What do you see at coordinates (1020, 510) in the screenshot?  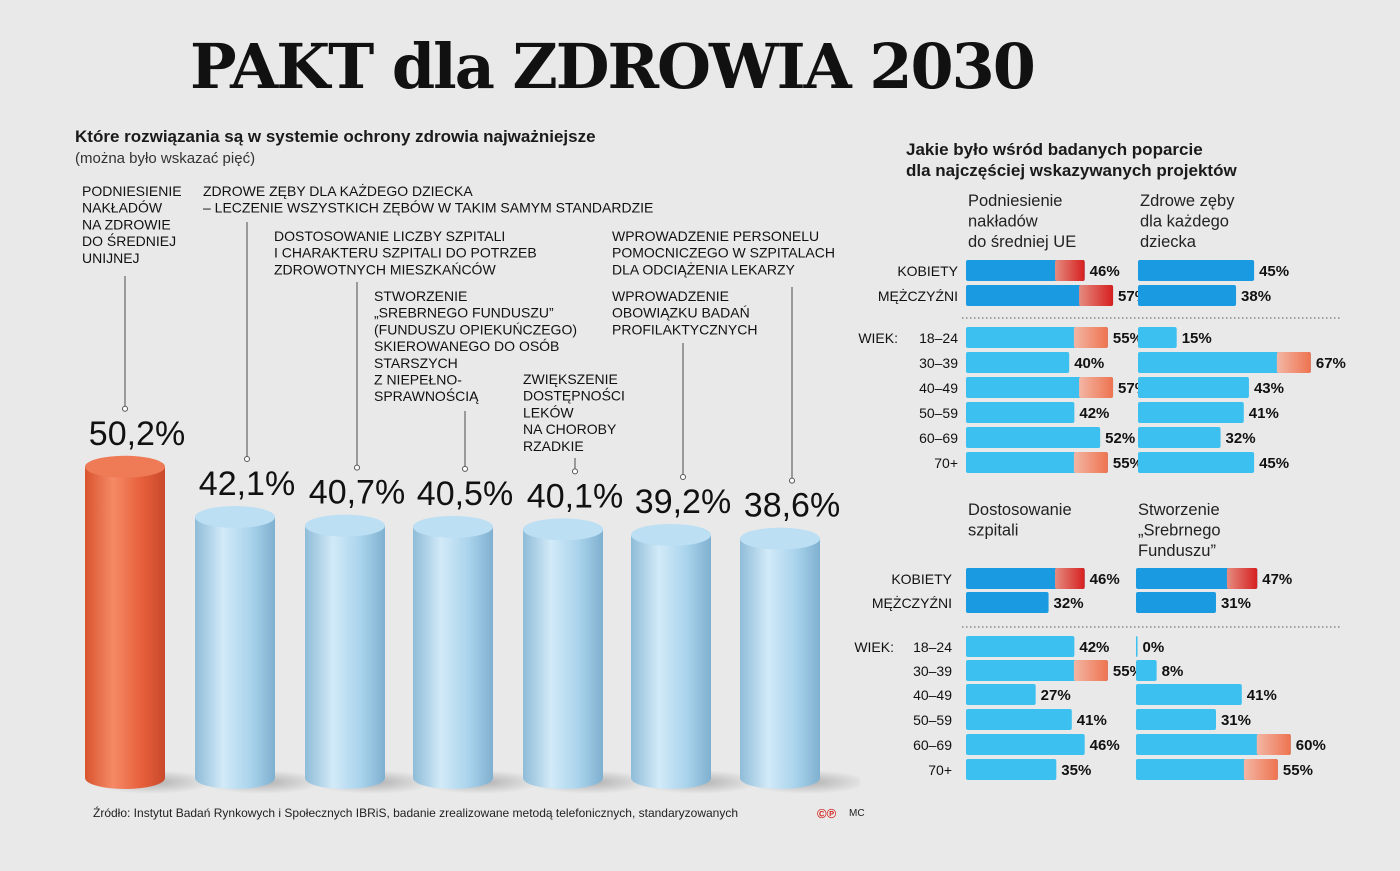 I see `panel-title-line: Dostosowanie` at bounding box center [1020, 510].